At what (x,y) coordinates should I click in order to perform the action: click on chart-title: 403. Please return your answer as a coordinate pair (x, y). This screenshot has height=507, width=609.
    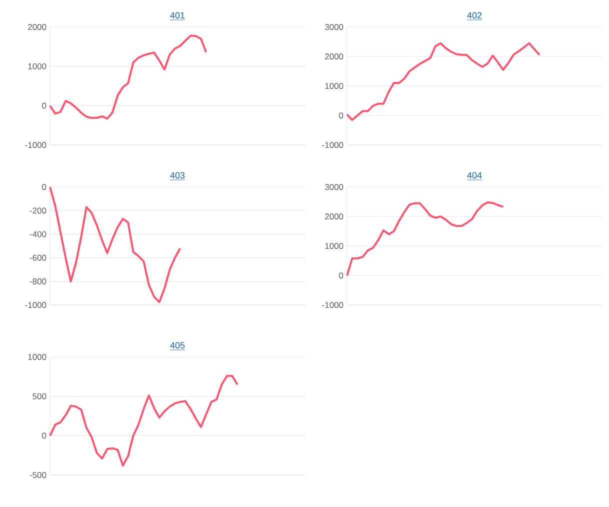
    Looking at the image, I should click on (177, 175).